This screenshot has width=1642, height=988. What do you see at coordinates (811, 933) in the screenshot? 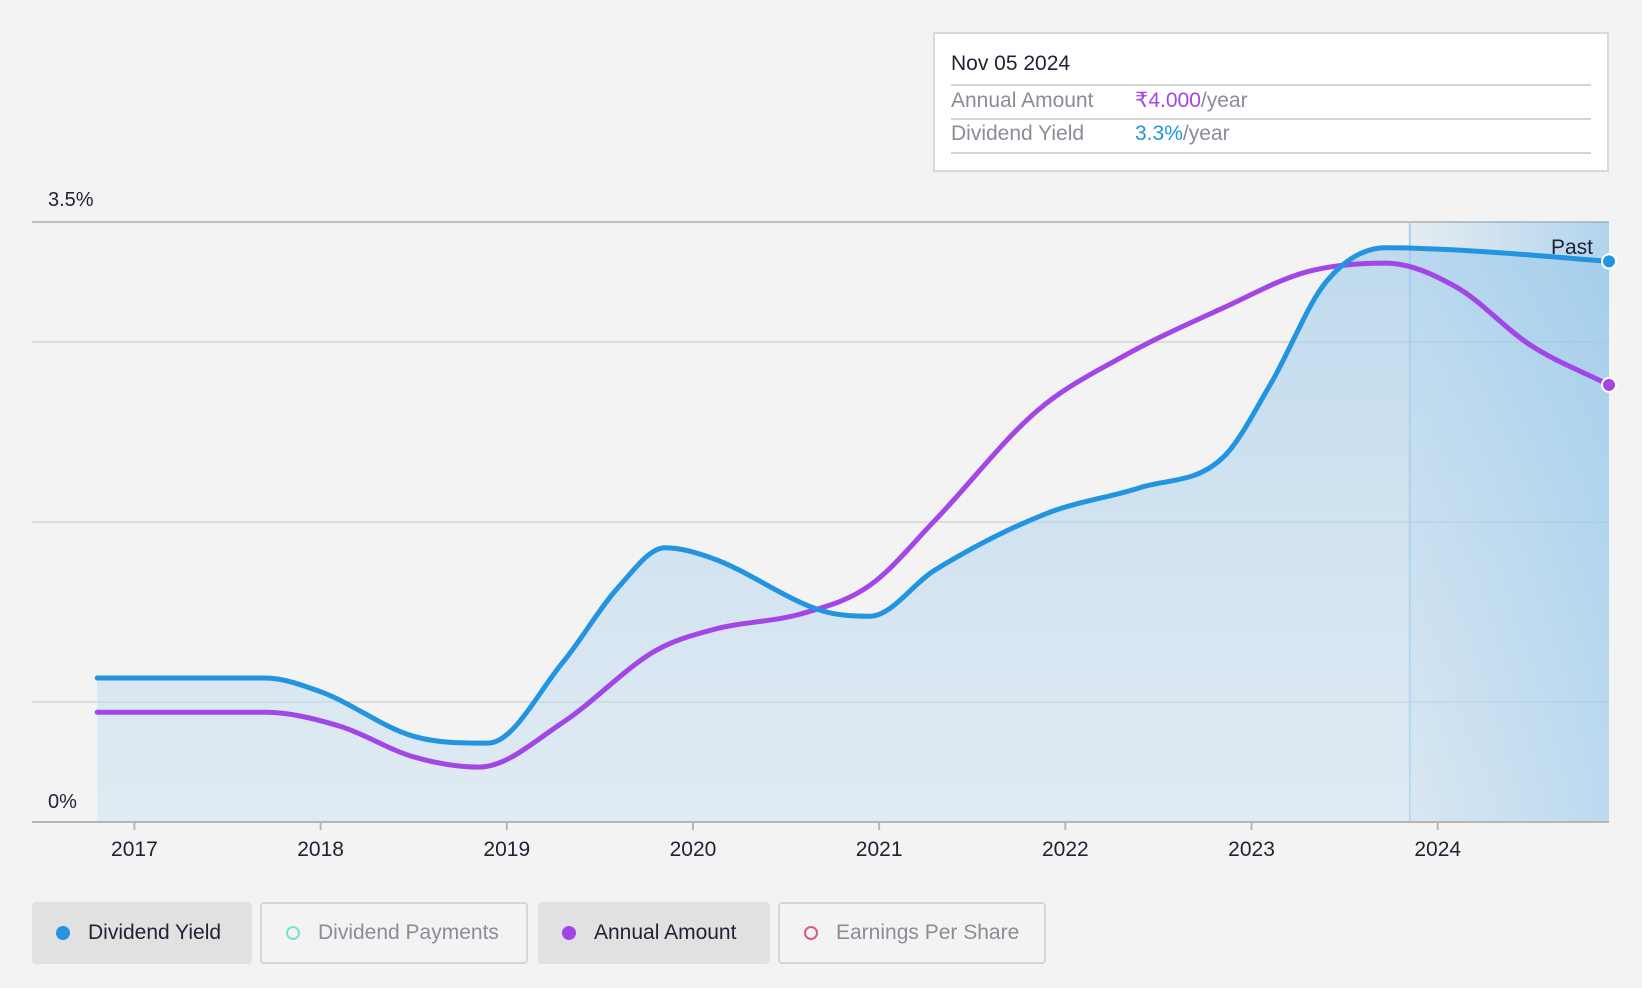
I see `earnings-per-share-dot-icon` at bounding box center [811, 933].